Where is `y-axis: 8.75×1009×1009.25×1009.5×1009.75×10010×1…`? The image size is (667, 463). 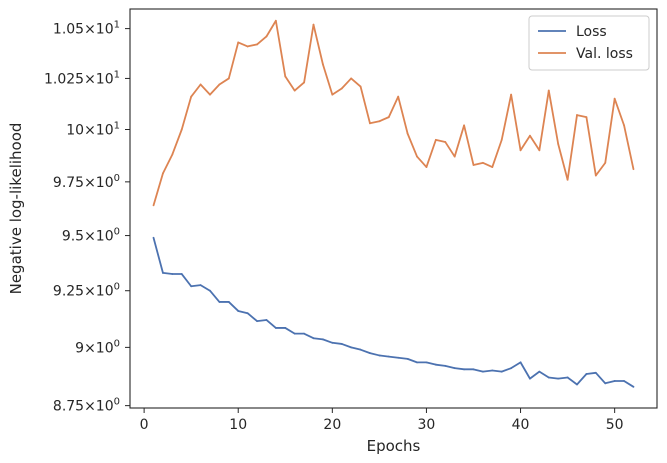
y-axis: 8.75×1009×1009.25×1009.5×1009.75×10010×1… is located at coordinates (87, 217).